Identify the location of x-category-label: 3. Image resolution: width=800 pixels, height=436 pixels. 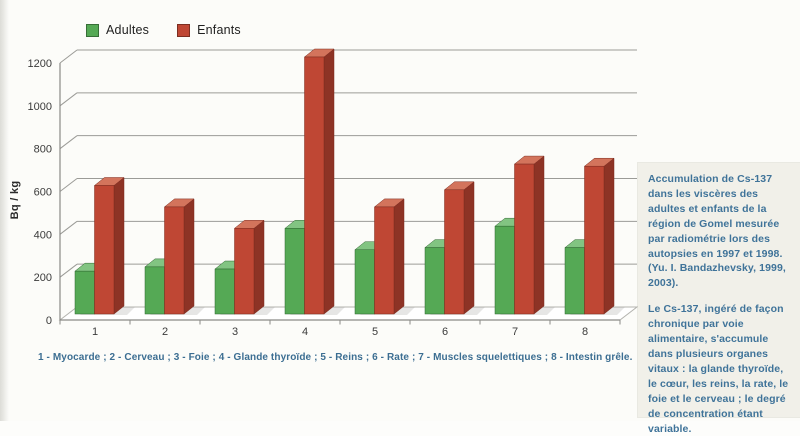
(235, 332).